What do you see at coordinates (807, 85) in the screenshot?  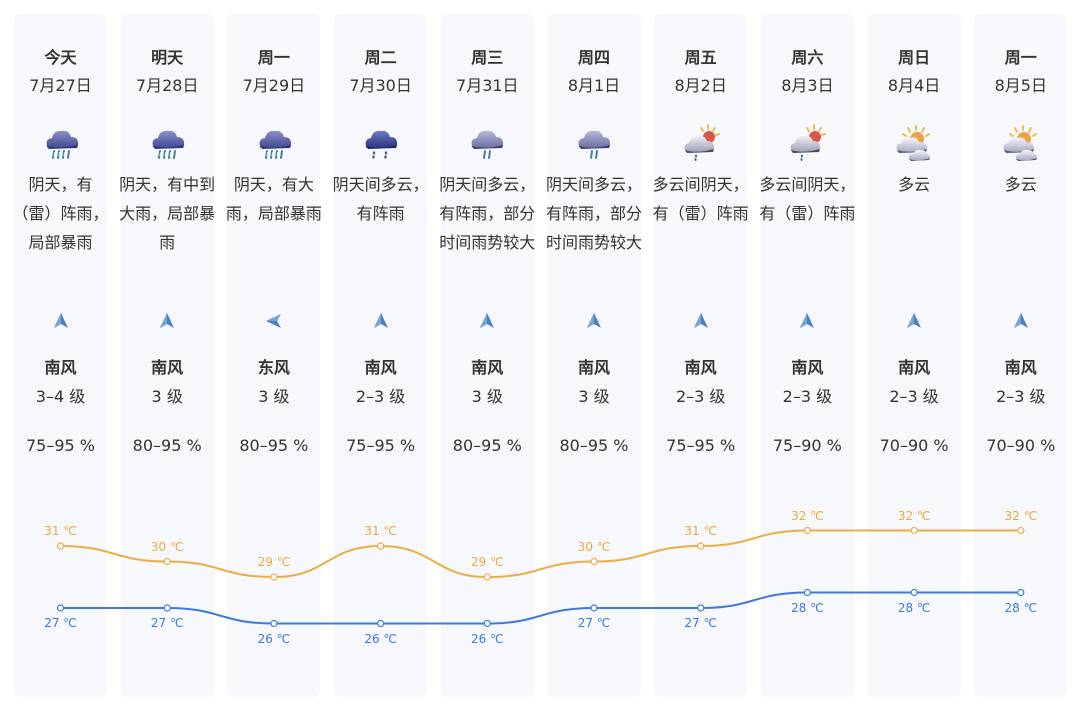 I see `day-date: 8月3日` at bounding box center [807, 85].